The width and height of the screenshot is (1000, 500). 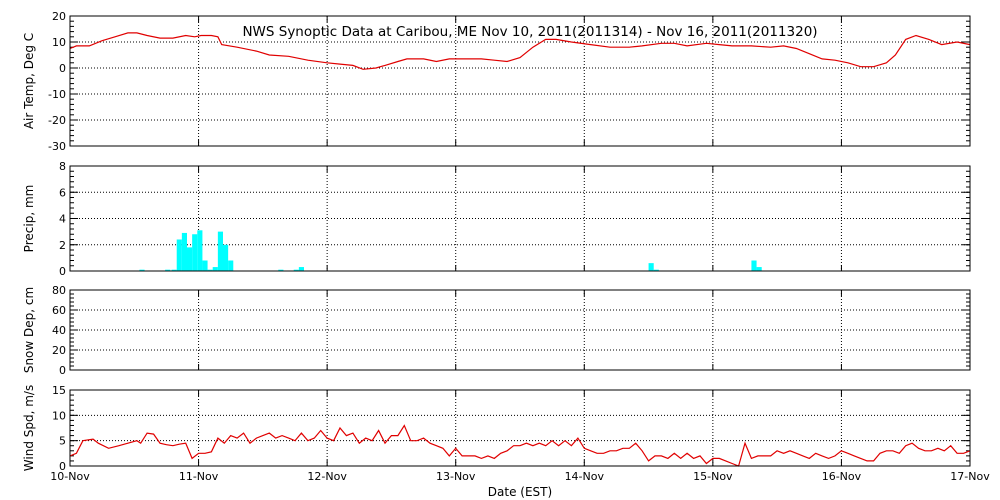 I want to click on series-line-wind_speed, so click(x=520, y=445).